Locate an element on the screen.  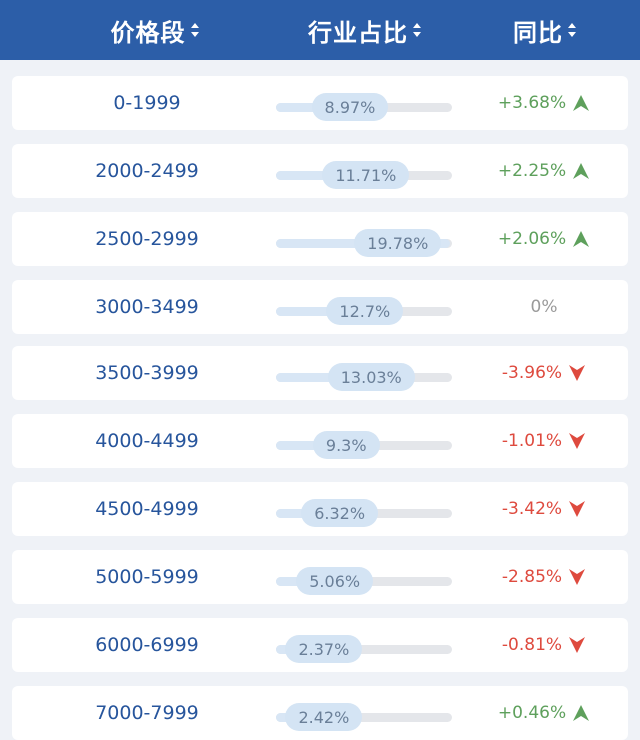
yoy-change: +3.68% is located at coordinates (544, 103).